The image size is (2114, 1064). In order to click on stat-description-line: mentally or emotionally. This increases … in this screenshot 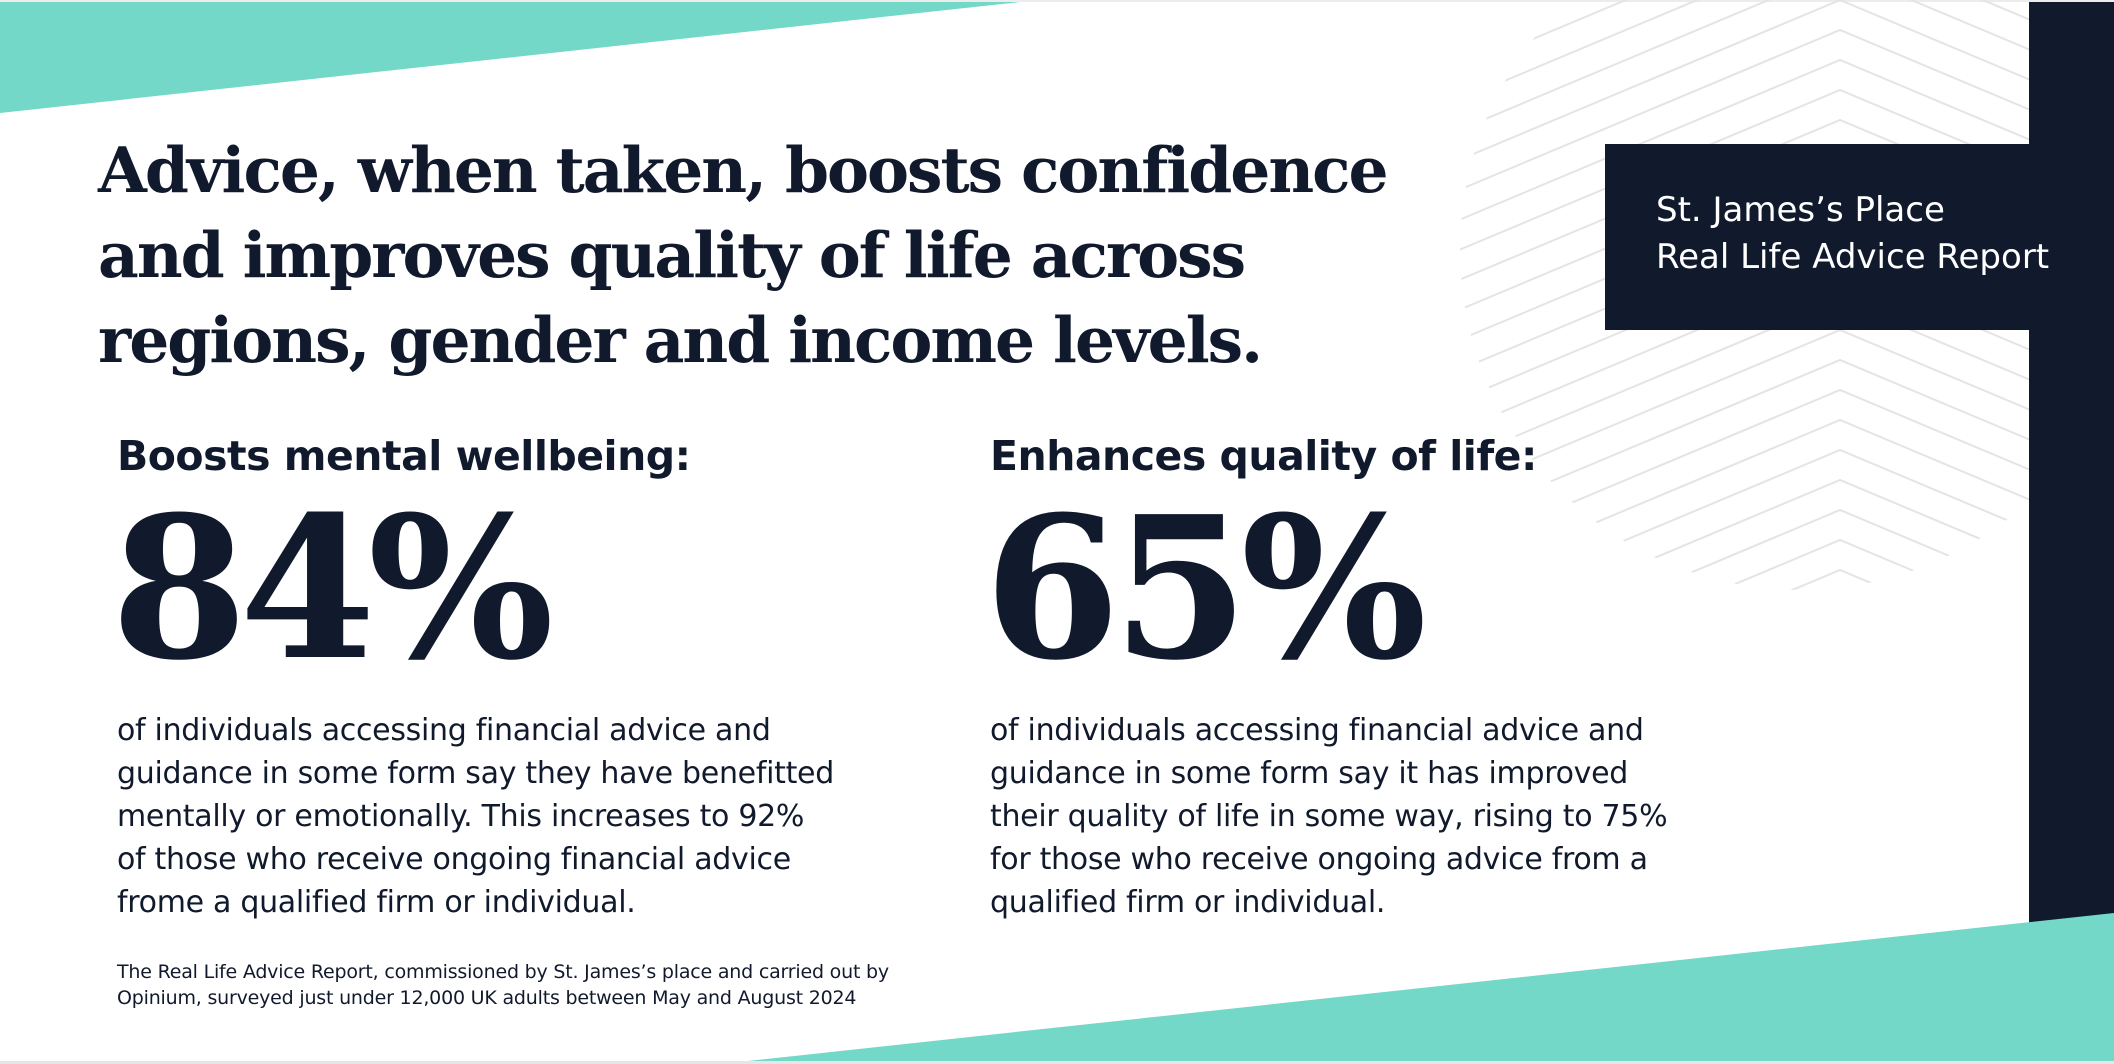, I will do `click(461, 816)`.